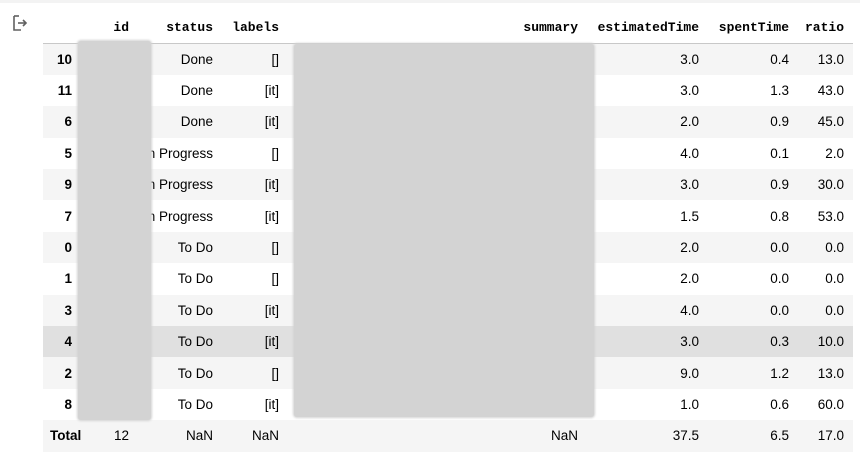  What do you see at coordinates (779, 59) in the screenshot?
I see `cell-spent-time: 0.4` at bounding box center [779, 59].